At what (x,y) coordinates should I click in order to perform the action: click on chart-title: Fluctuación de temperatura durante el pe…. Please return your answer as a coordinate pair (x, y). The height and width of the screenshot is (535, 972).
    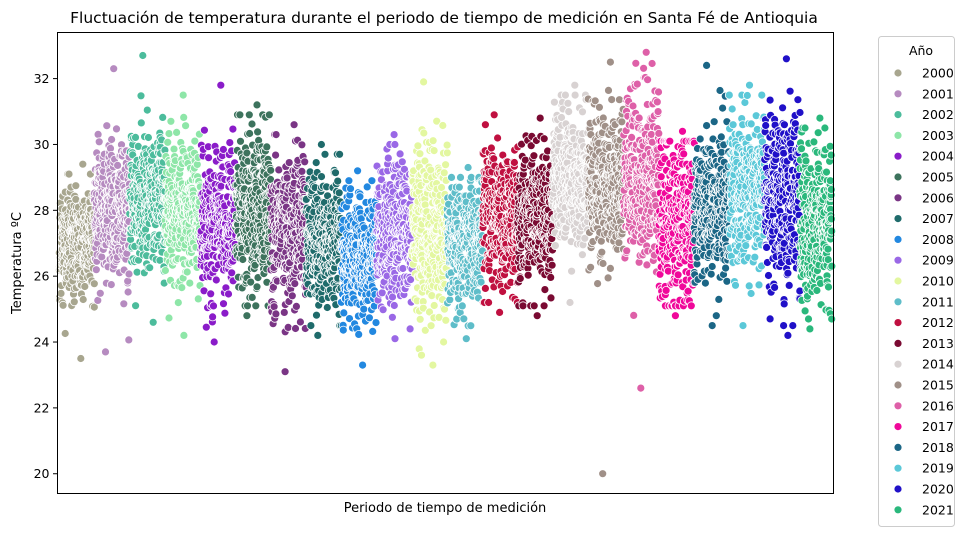
    Looking at the image, I should click on (444, 18).